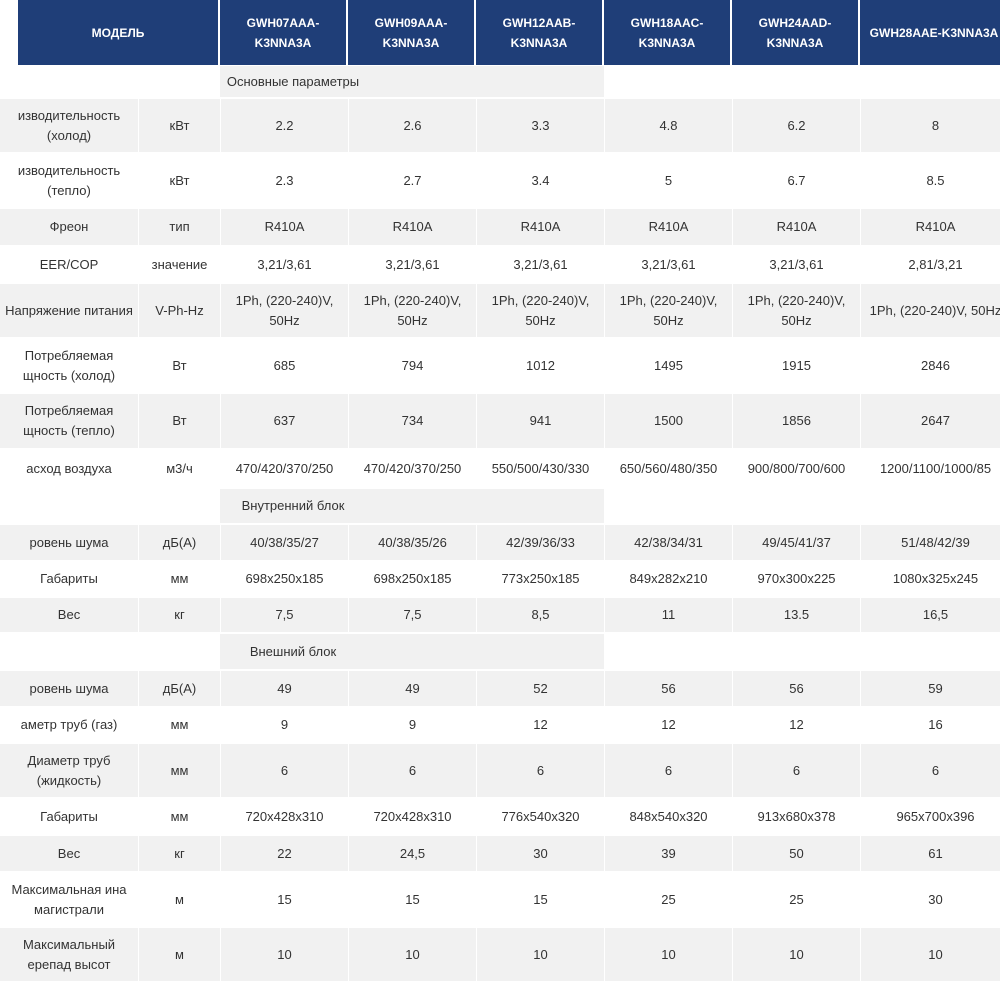 This screenshot has width=1000, height=982. I want to click on row-value: 11, so click(668, 615).